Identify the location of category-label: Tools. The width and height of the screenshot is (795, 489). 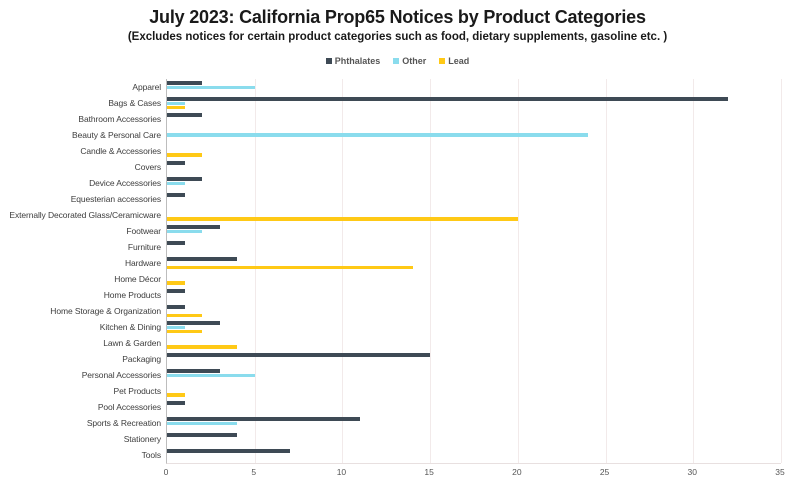
(151, 455).